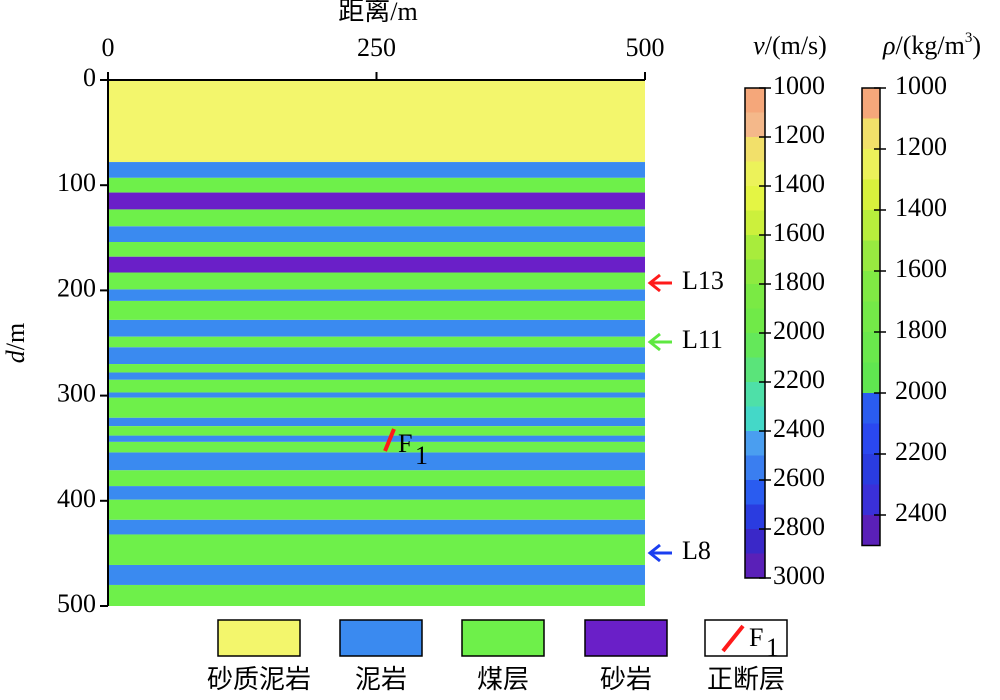 This screenshot has height=700, width=1000. I want to click on fault-label: F, so click(405, 443).